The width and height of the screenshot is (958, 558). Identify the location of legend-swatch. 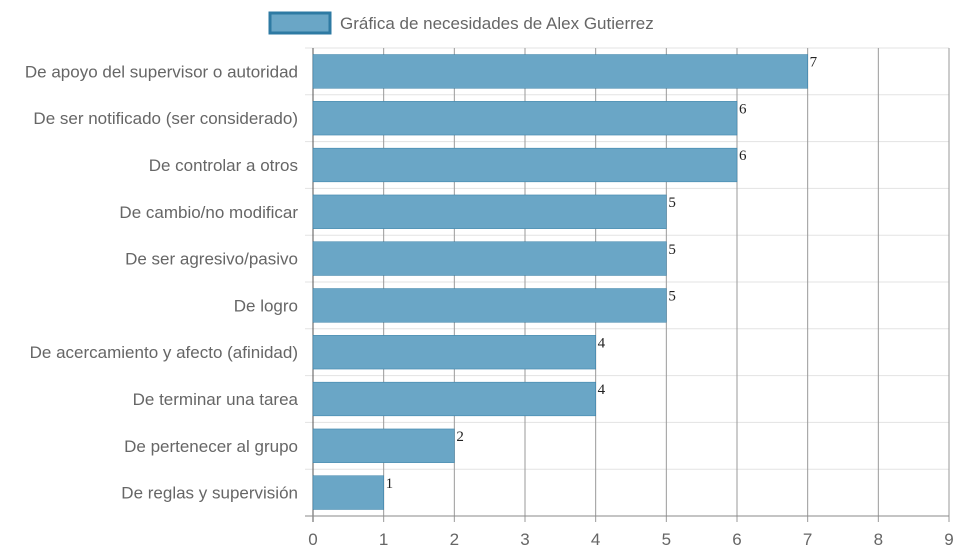
(300, 23).